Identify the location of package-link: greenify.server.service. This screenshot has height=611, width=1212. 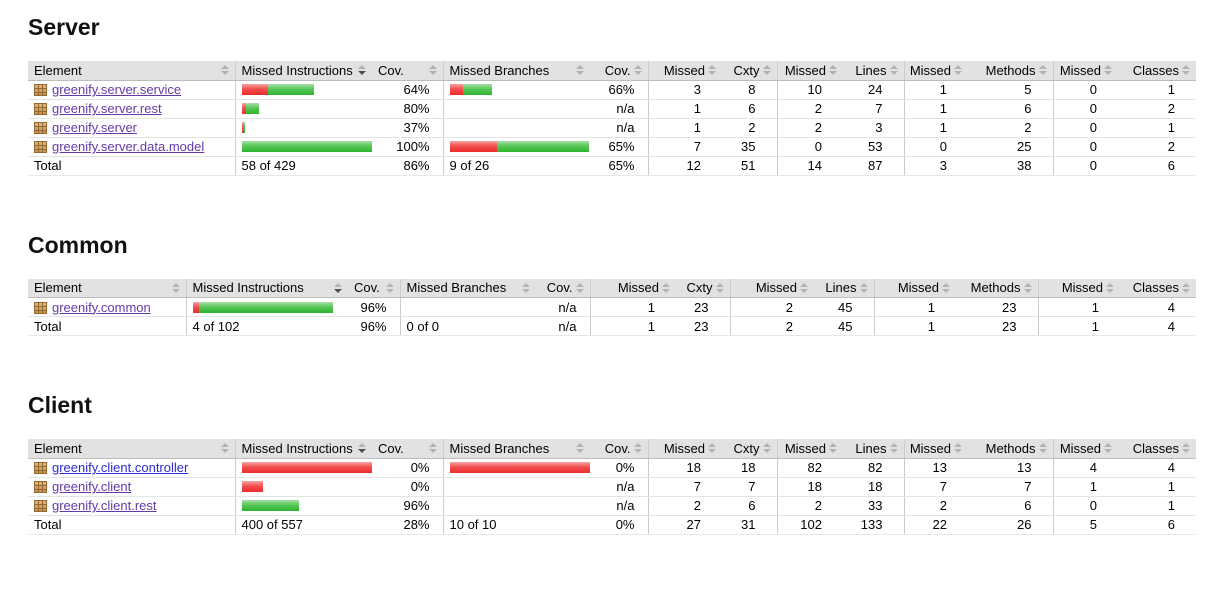
(117, 89).